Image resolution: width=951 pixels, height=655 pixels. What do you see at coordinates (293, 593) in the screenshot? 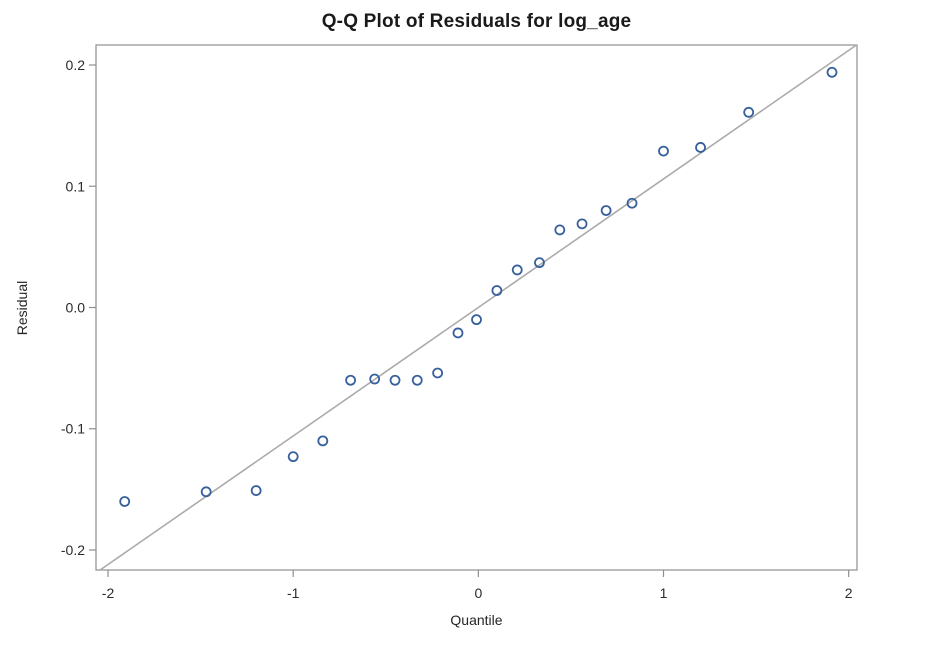
I see `x-tick-label: -1` at bounding box center [293, 593].